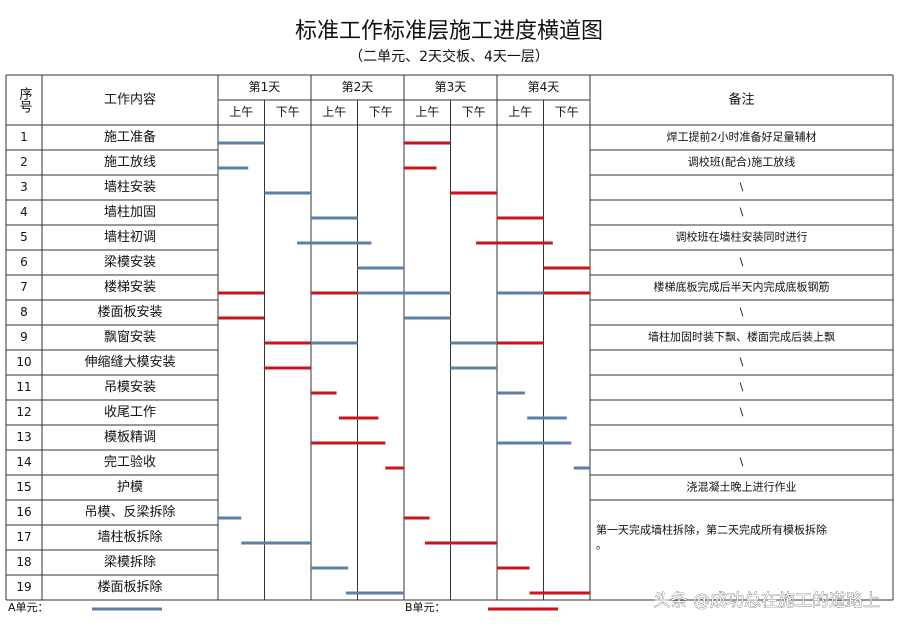 The image size is (898, 633). I want to click on day-label: 第2天, so click(358, 87).